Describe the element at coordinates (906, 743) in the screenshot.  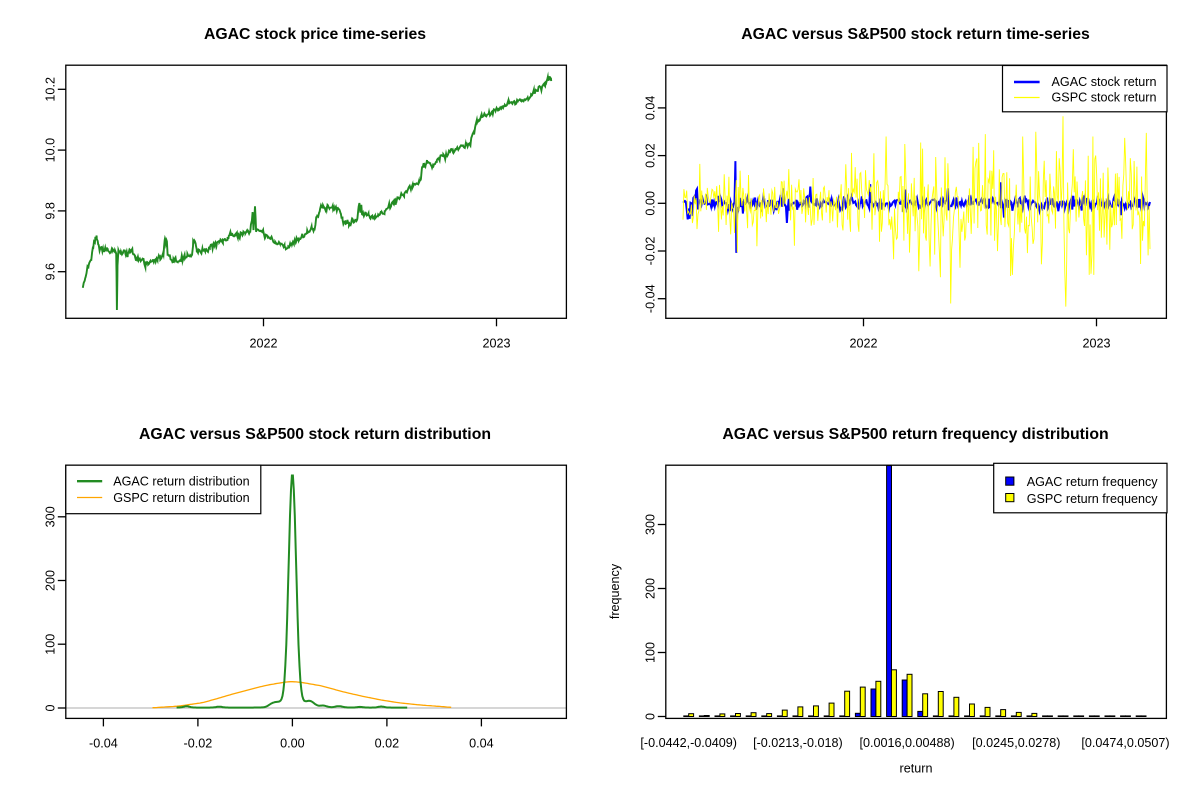
I see `svg-text: [0.0016,0.00488)` at that location.